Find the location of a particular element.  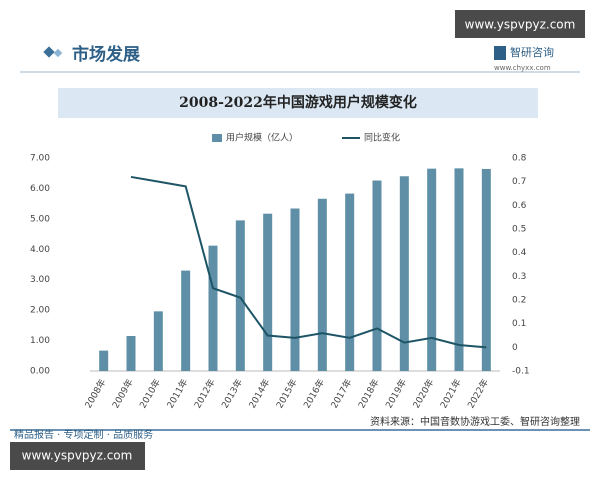

y2-tick-label: 0.6 is located at coordinates (519, 206).